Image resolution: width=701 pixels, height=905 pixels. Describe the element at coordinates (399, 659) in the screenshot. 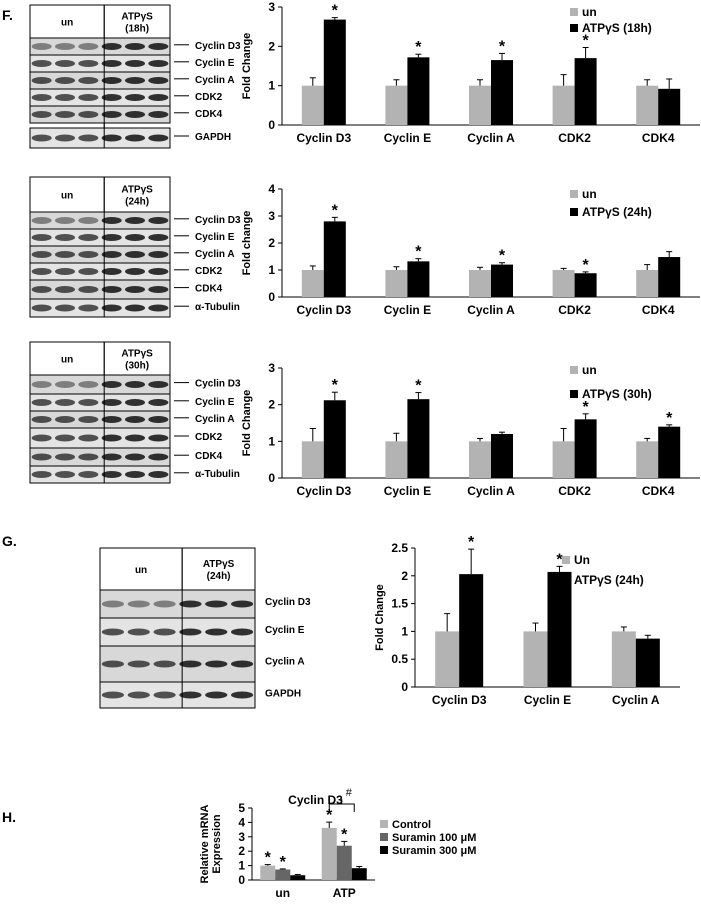

I see `y-tick-label: 0.5` at that location.